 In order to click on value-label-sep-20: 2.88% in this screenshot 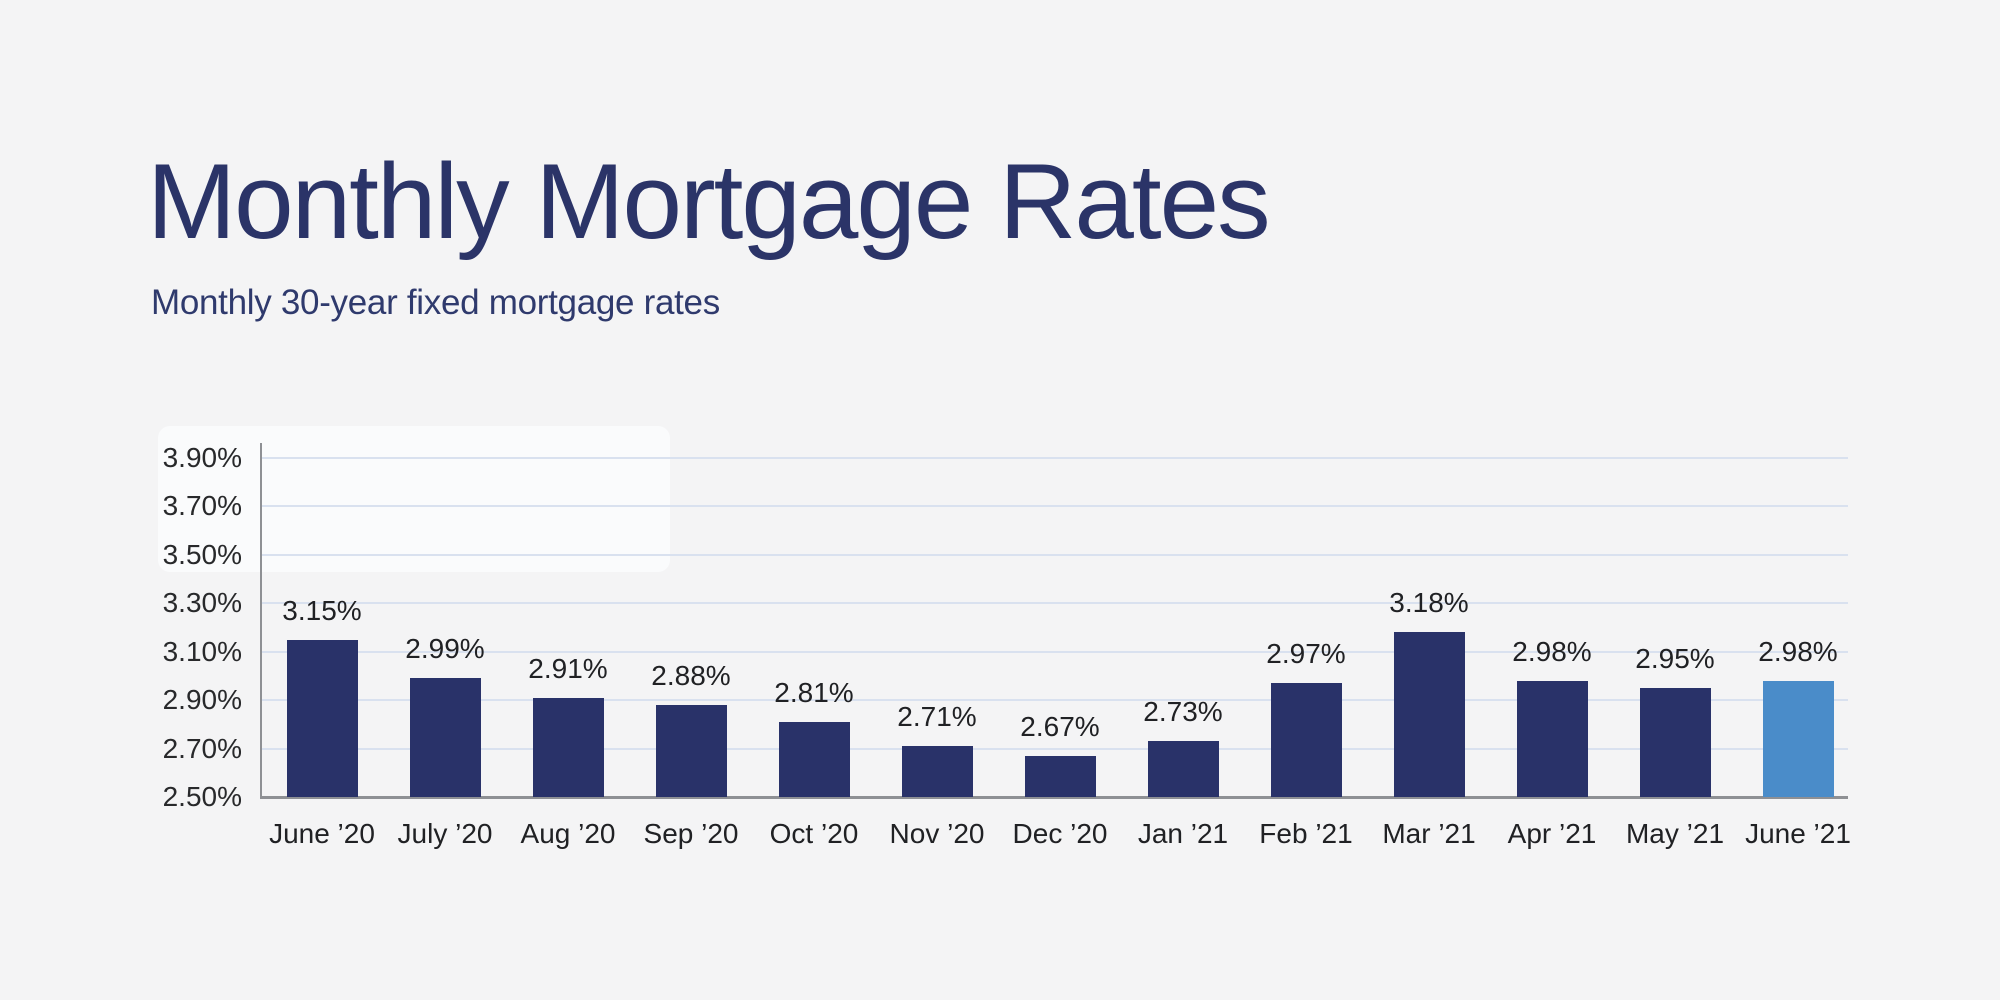, I will do `click(691, 675)`.